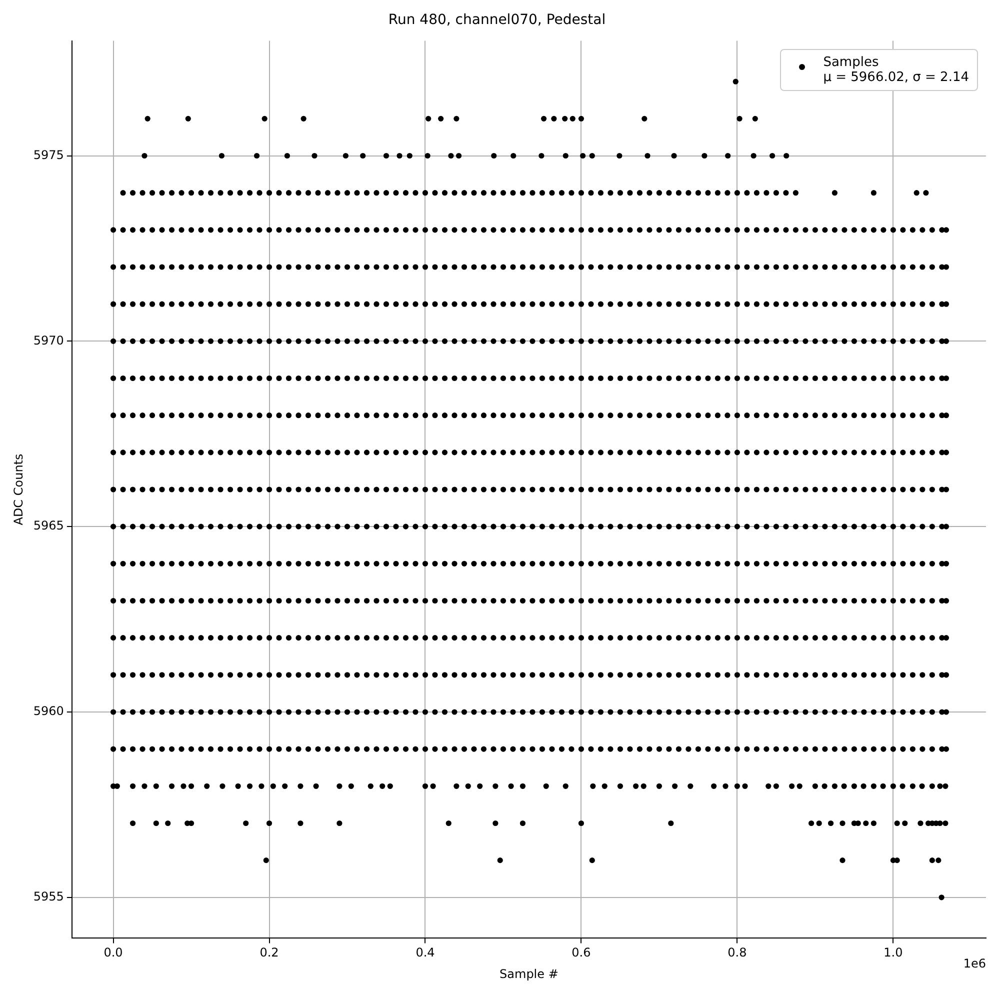  I want to click on x-tick-label: 0.8, so click(737, 953).